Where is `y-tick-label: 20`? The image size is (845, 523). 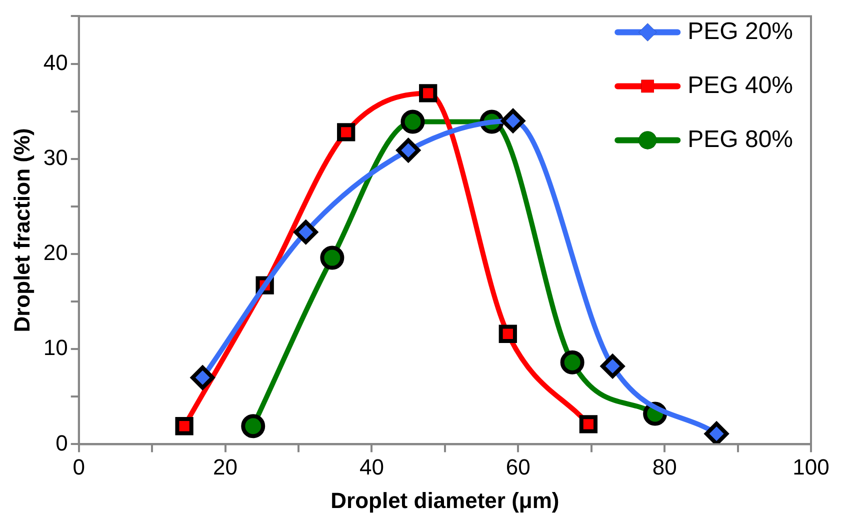 y-tick-label: 20 is located at coordinates (55, 253).